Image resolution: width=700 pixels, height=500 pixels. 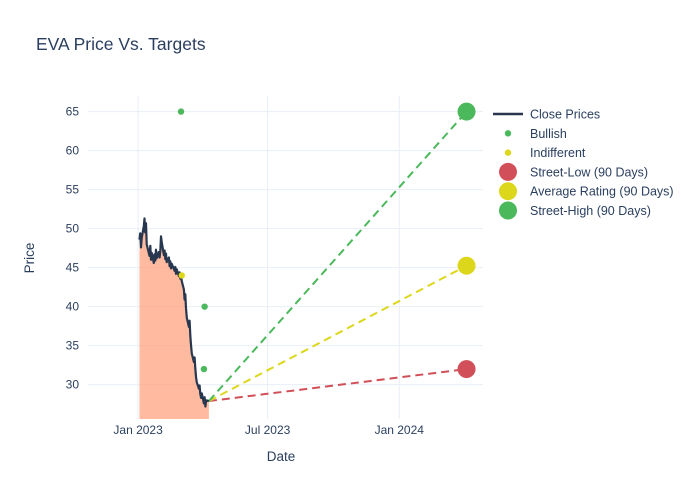 I want to click on legend-item-street-low-90-days: Street-Low (90 Days), so click(x=573, y=171).